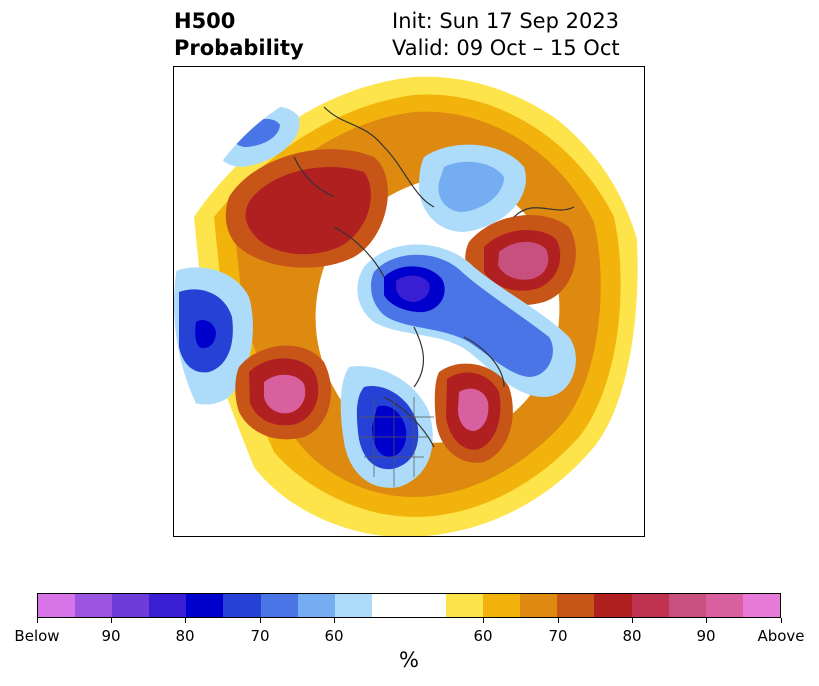 This screenshot has width=819, height=686. I want to click on colorbar-tick-label: Below, so click(37, 636).